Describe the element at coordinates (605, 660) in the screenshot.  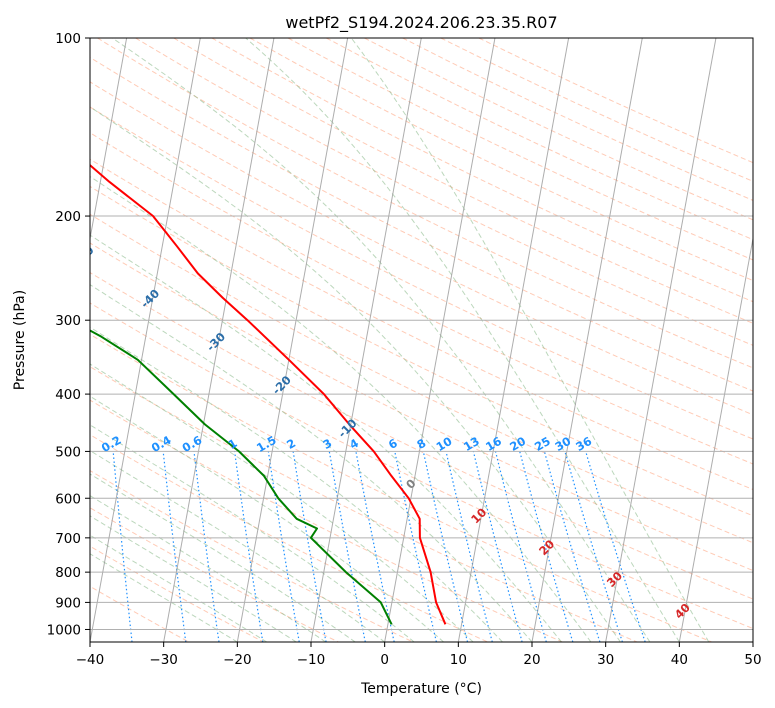
I see `x-tick-label: 30` at that location.